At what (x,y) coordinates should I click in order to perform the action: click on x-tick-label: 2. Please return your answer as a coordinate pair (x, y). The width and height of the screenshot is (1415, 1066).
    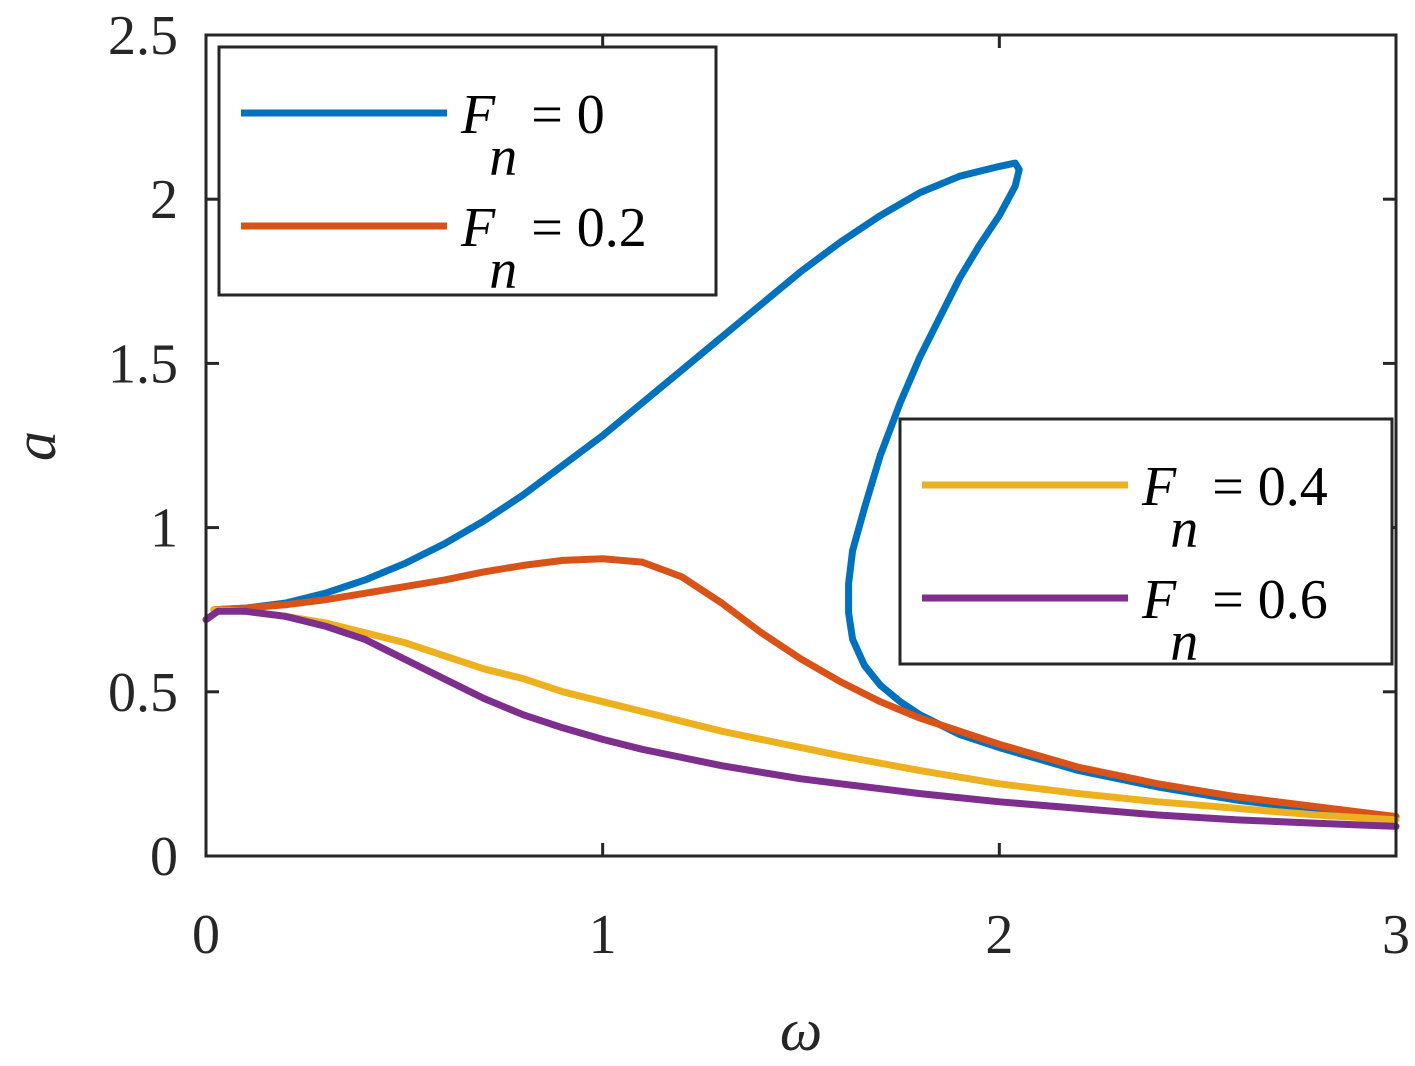
    Looking at the image, I should click on (999, 935).